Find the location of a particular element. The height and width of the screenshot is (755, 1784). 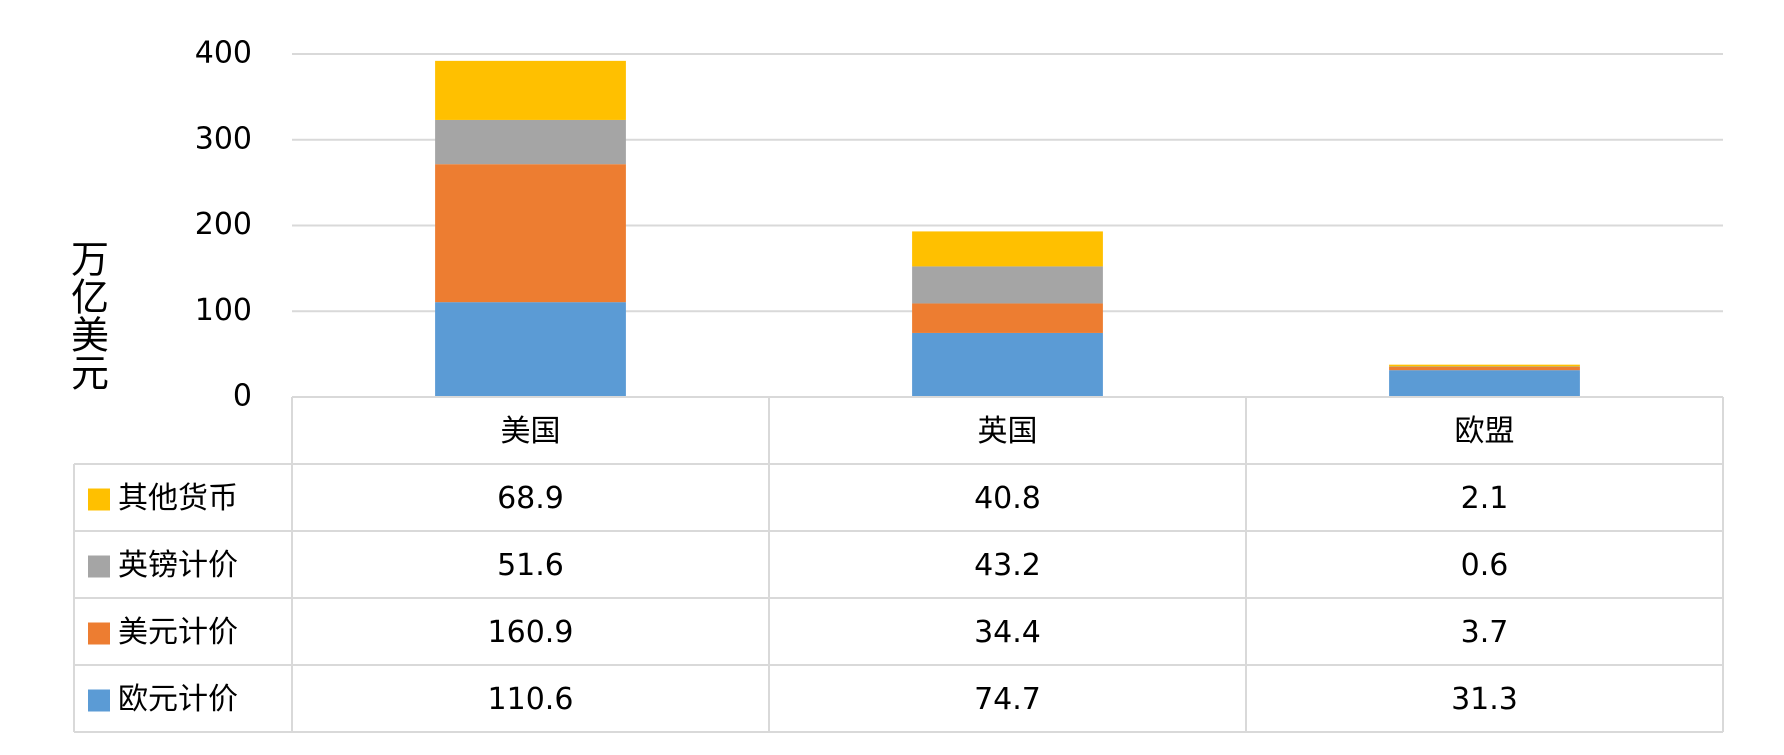

table-value: 51.6 is located at coordinates (530, 565).